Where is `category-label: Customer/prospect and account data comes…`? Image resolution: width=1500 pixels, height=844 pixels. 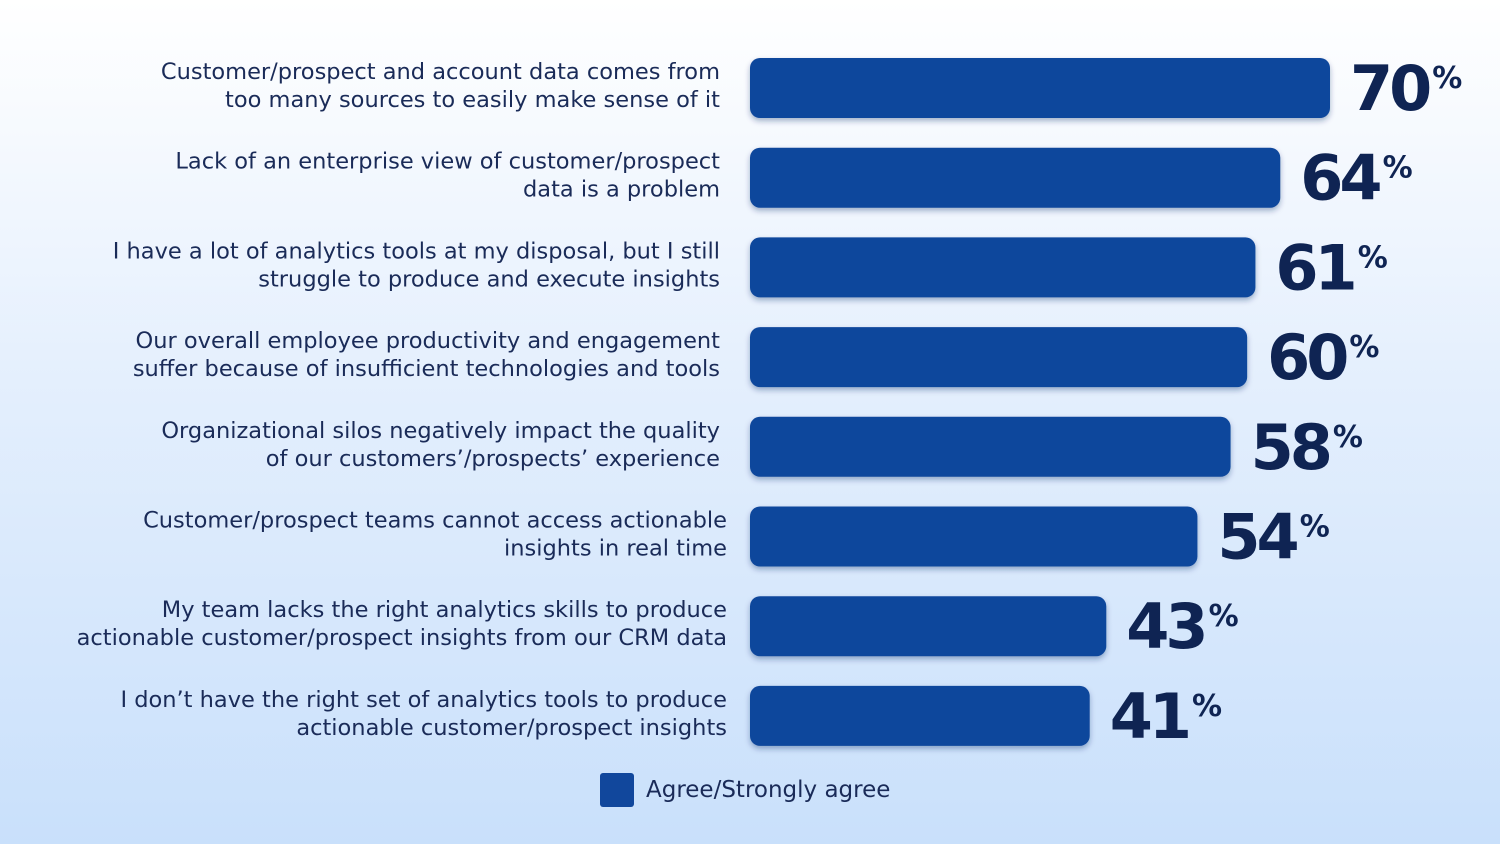 category-label: Customer/prospect and account data comes… is located at coordinates (440, 86).